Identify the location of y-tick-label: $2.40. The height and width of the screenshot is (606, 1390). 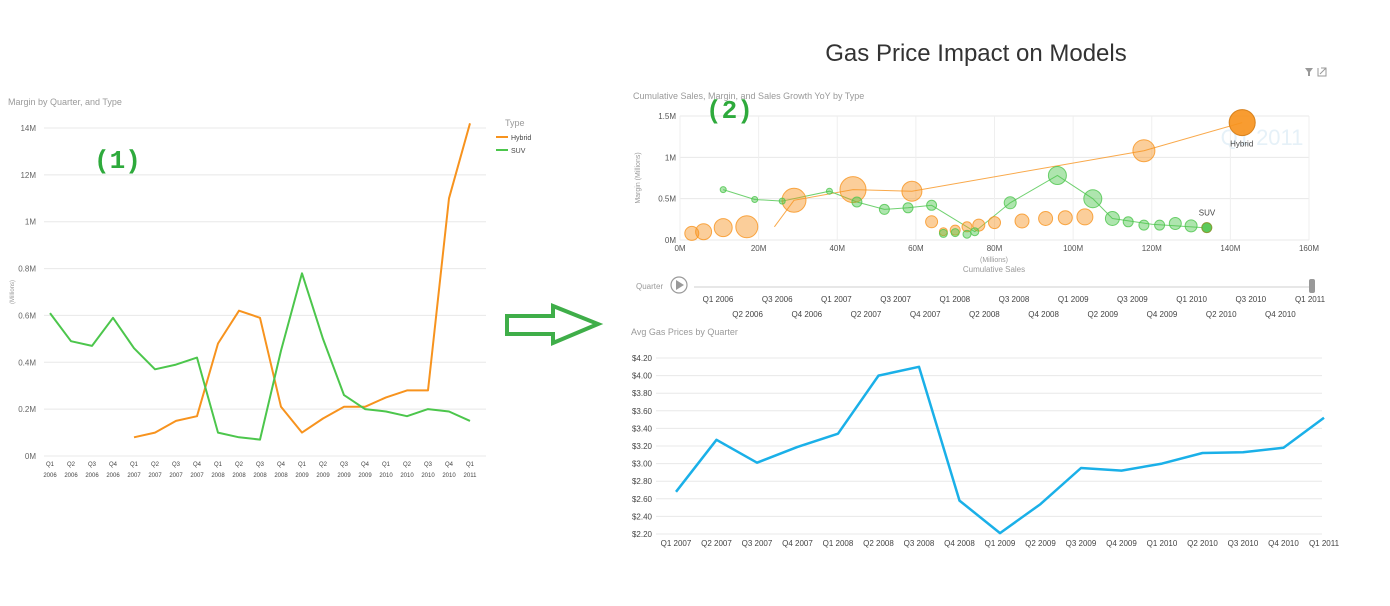
(642, 516).